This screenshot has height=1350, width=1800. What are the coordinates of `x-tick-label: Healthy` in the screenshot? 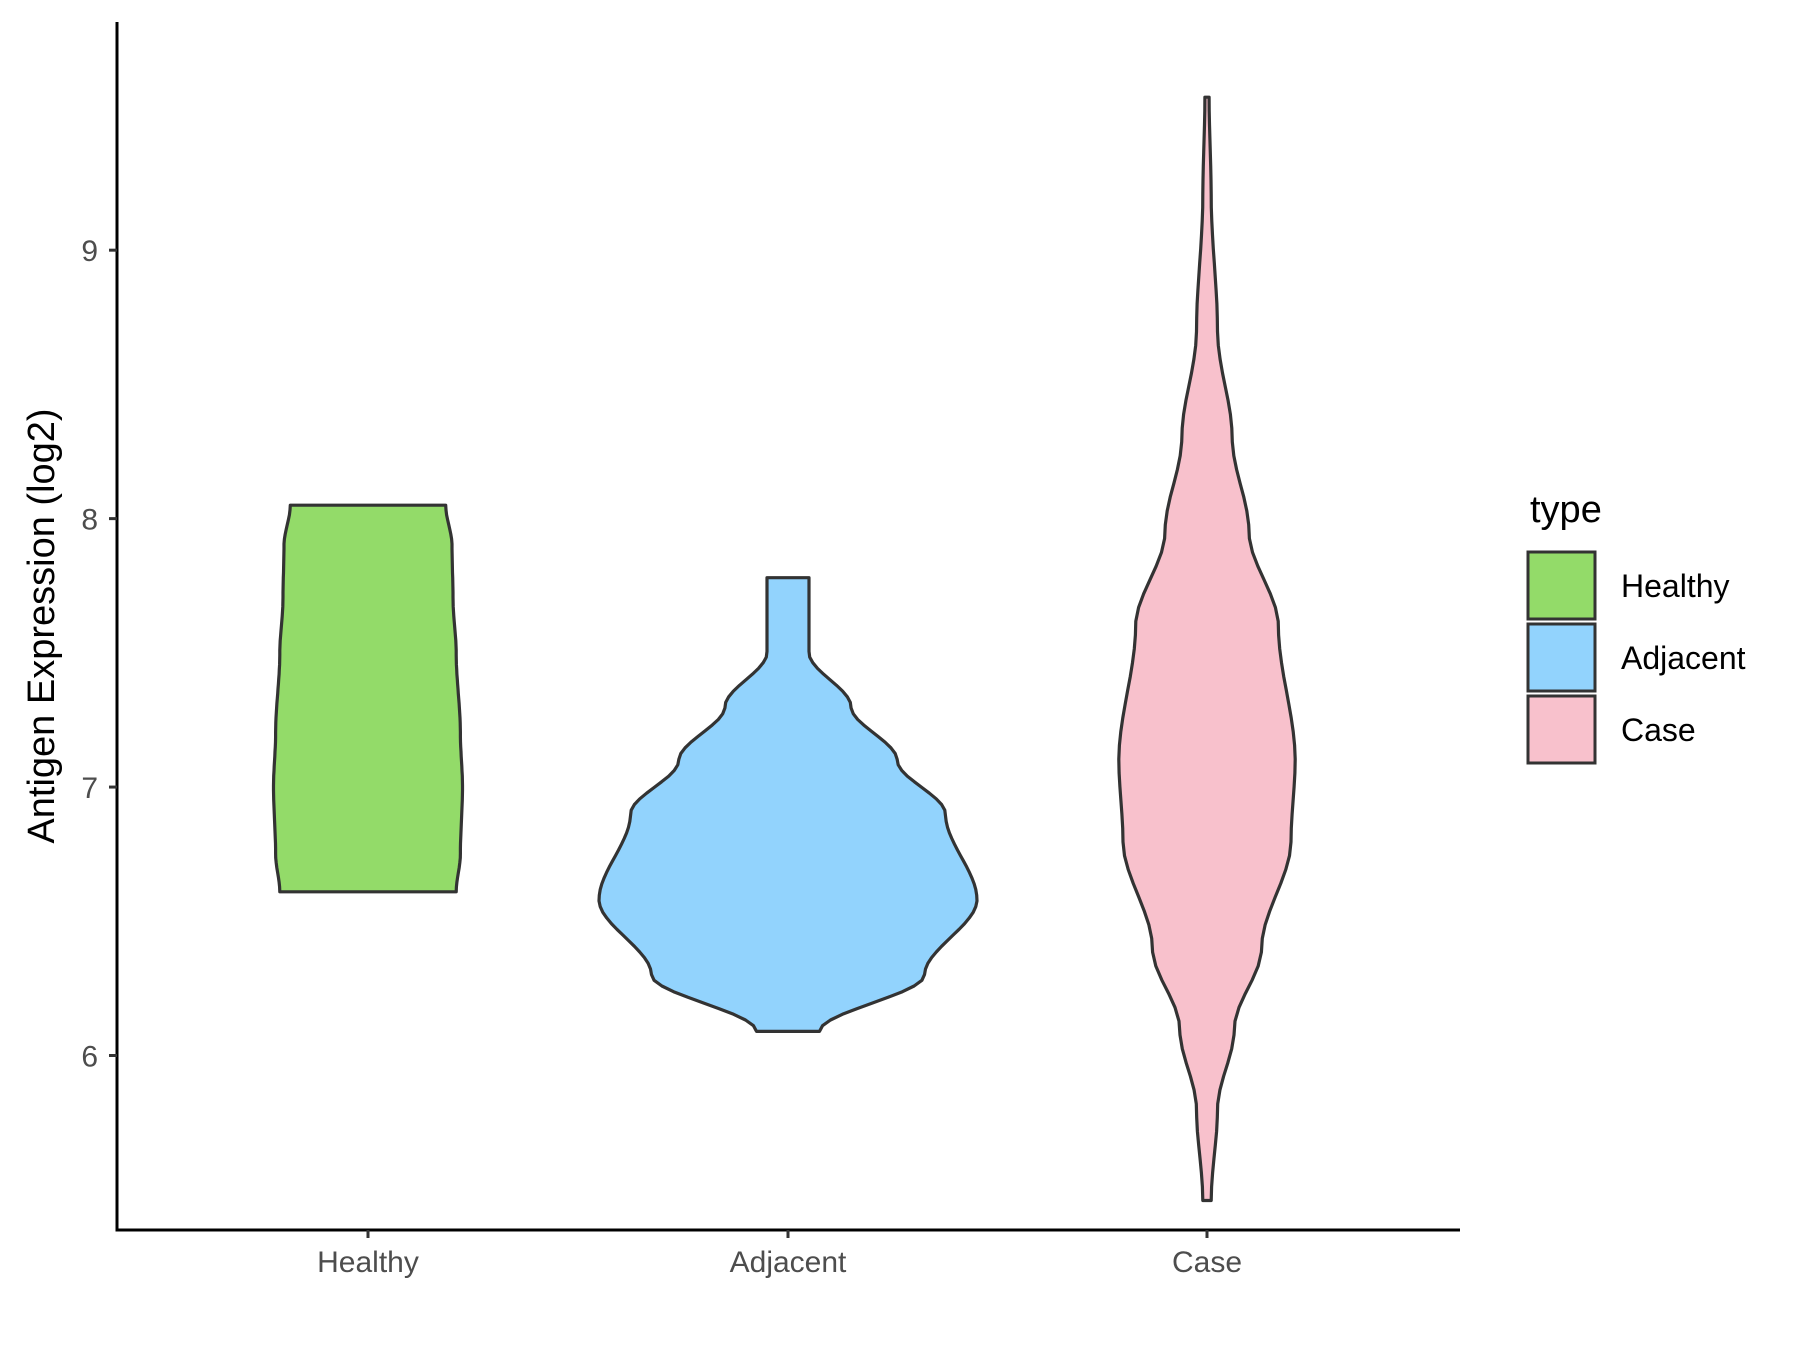 It's located at (368, 1262).